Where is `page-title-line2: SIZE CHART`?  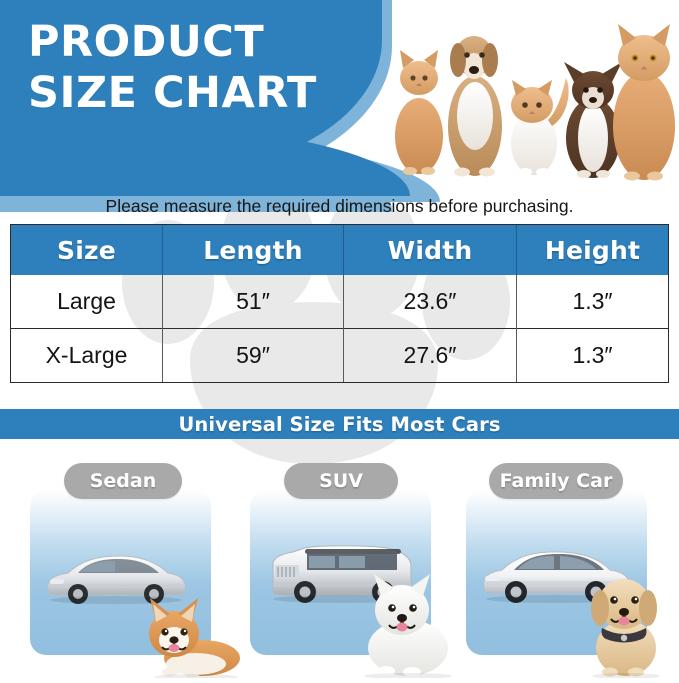
page-title-line2: SIZE CHART is located at coordinates (172, 92).